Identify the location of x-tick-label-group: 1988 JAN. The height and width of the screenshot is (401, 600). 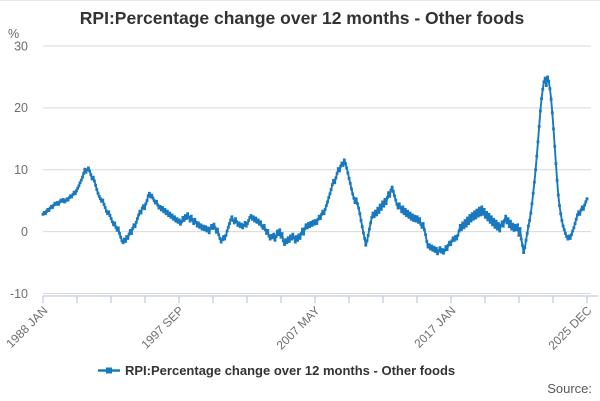
(26, 326).